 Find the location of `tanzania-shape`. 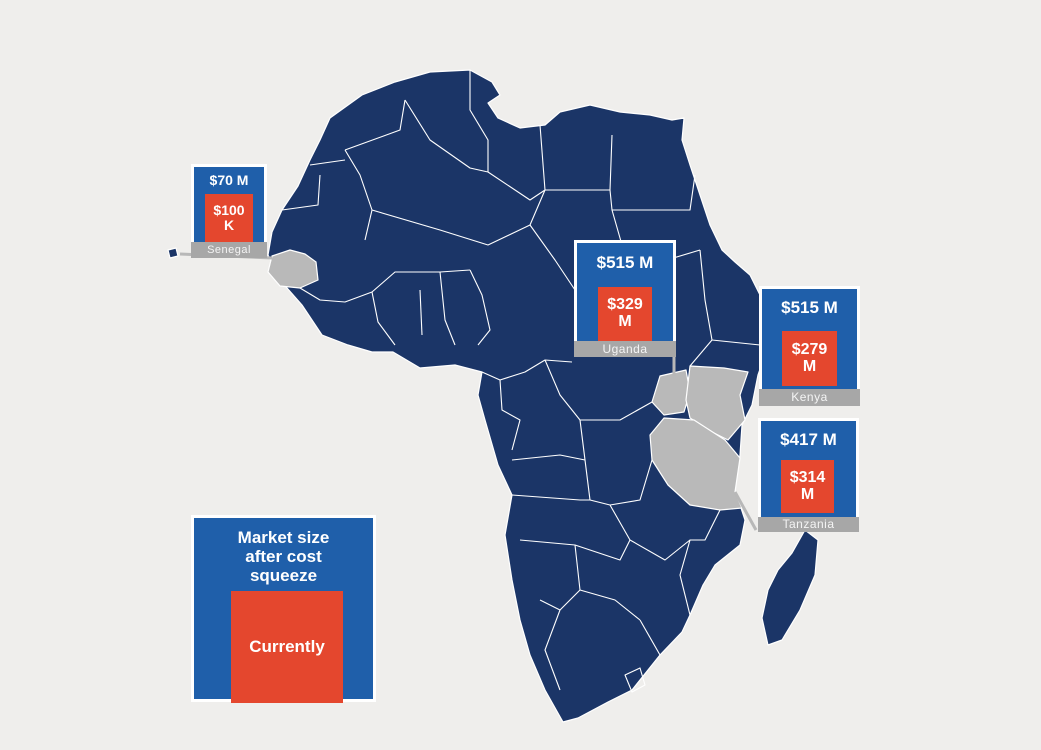

tanzania-shape is located at coordinates (696, 464).